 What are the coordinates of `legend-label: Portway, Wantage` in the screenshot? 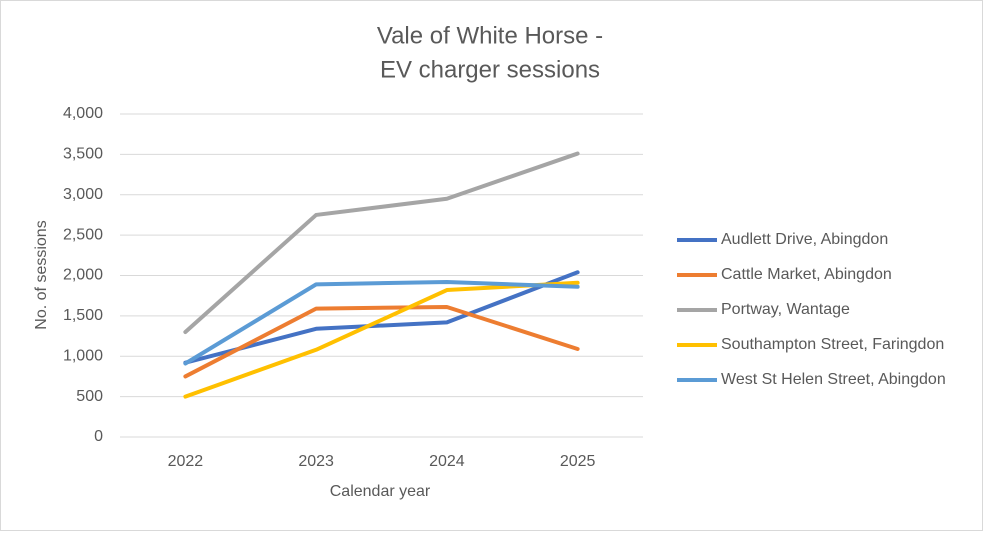 It's located at (785, 309).